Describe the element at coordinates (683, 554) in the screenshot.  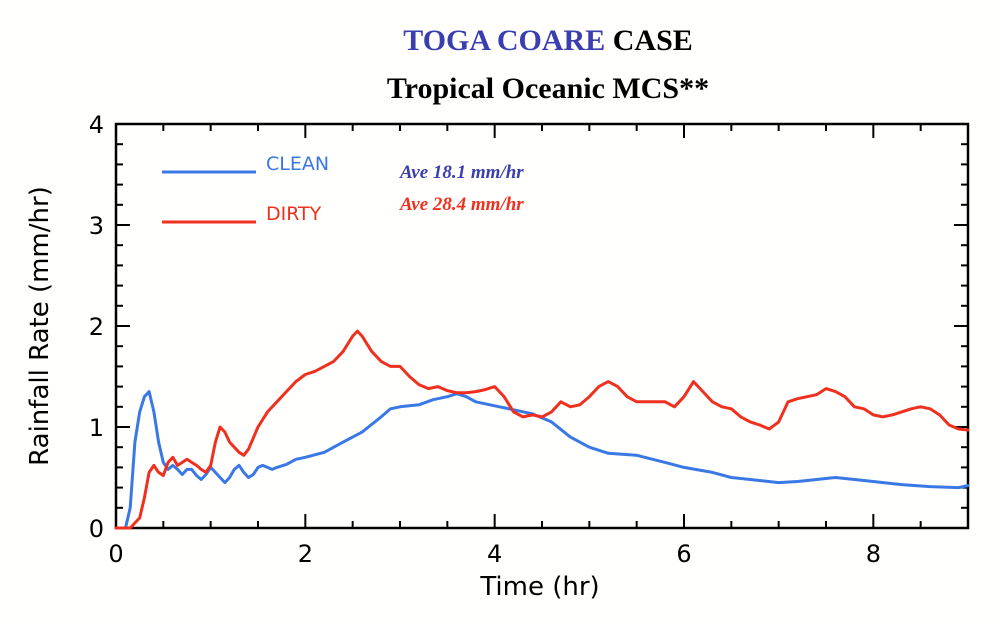
I see `x-tick-label: 6` at that location.